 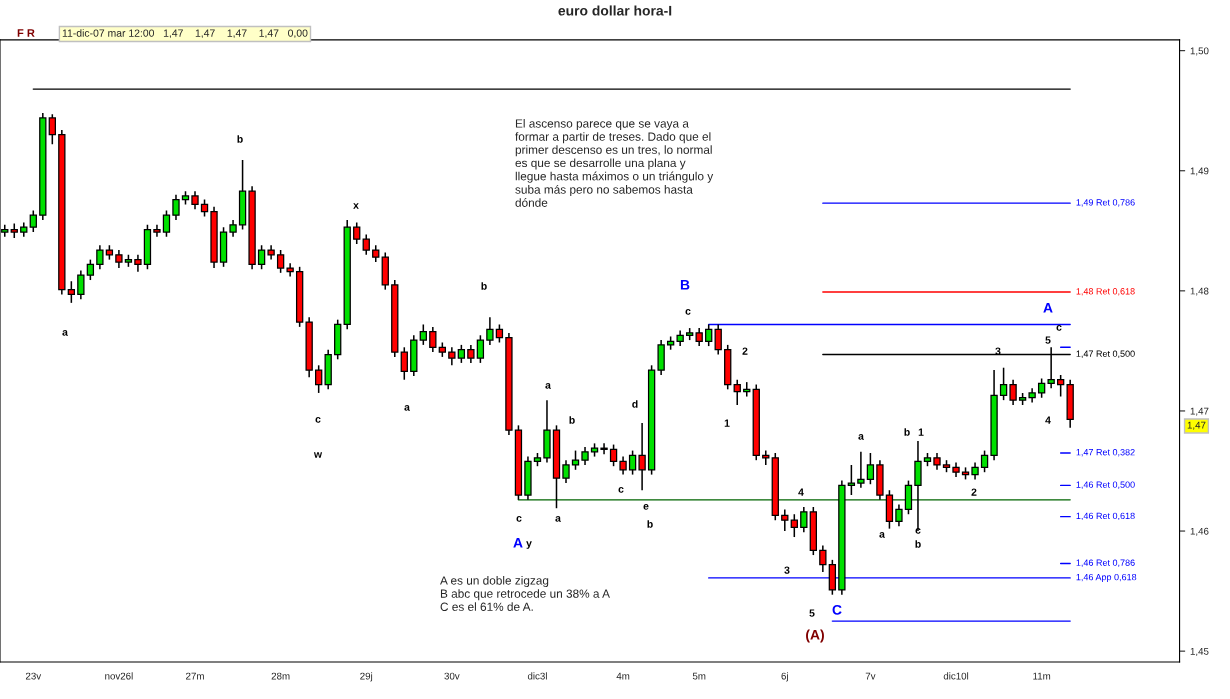 What do you see at coordinates (1105, 203) in the screenshot?
I see `series-label: 1,49 Ret 0,786` at bounding box center [1105, 203].